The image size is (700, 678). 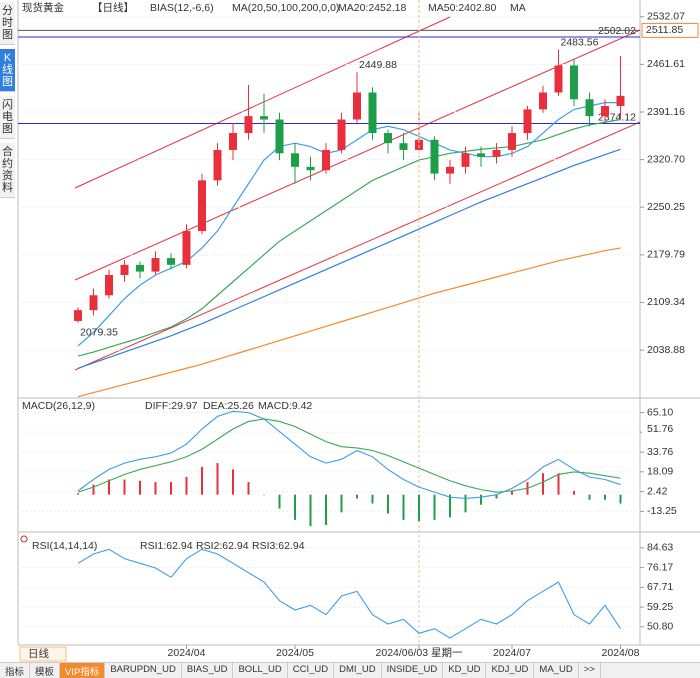 I want to click on bottom-tab: KDJ_UD, so click(x=510, y=670).